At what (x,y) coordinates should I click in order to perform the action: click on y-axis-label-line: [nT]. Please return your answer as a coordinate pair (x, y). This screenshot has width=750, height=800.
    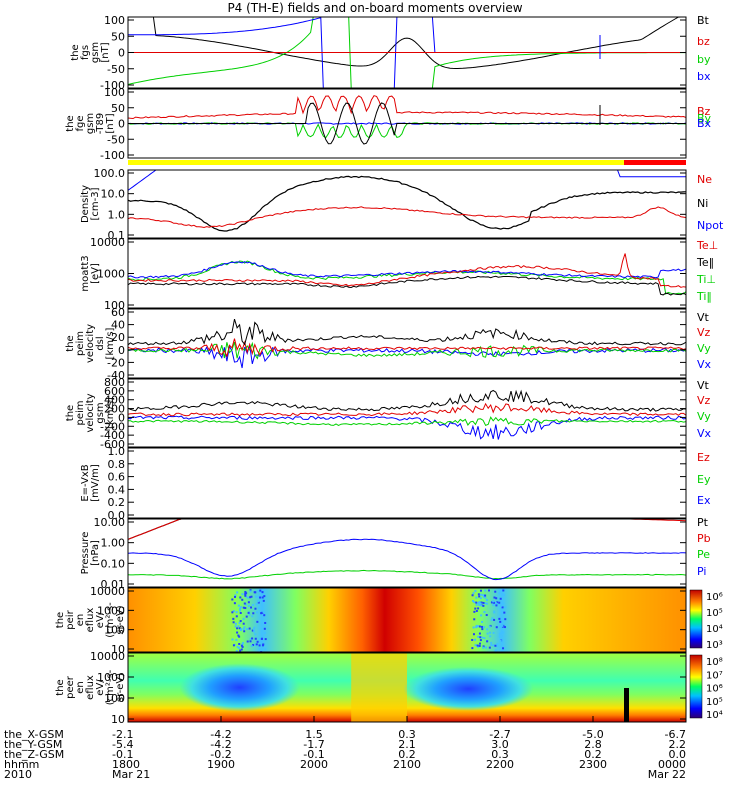
    Looking at the image, I should click on (105, 52).